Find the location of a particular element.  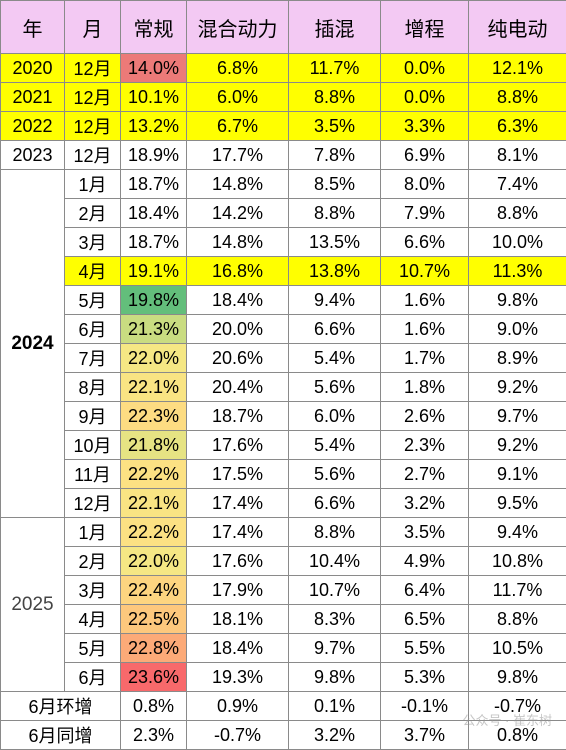

table-cell: 9.8% is located at coordinates (517, 300).